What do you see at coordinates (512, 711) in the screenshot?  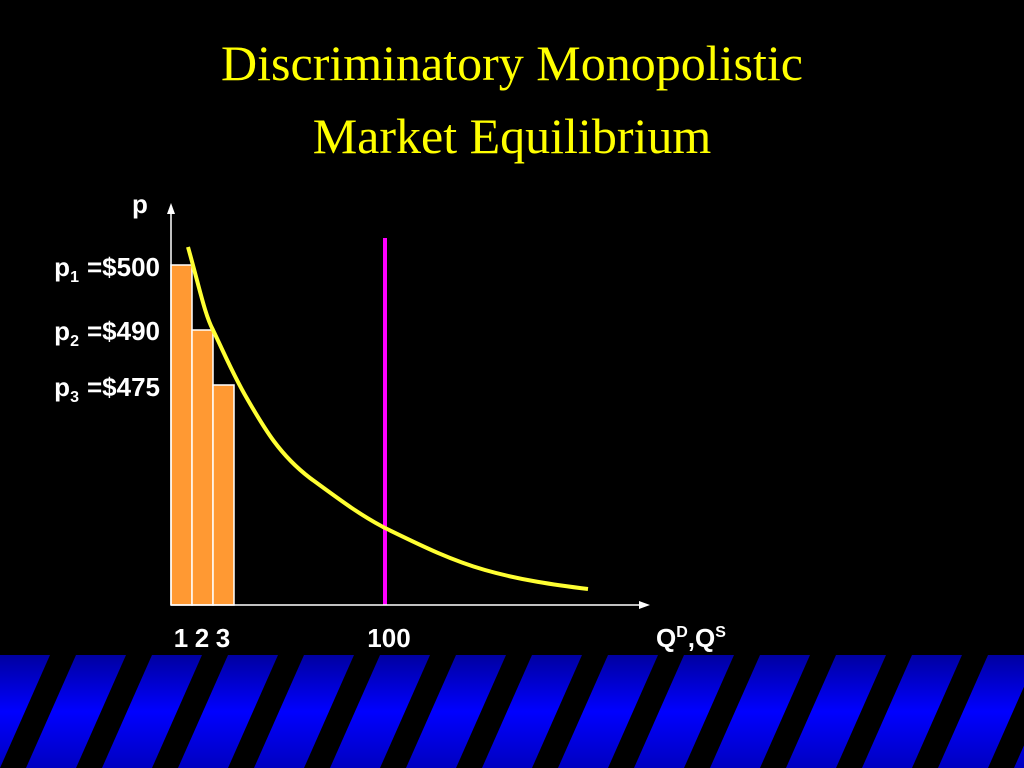 I see `footer-stripes` at bounding box center [512, 711].